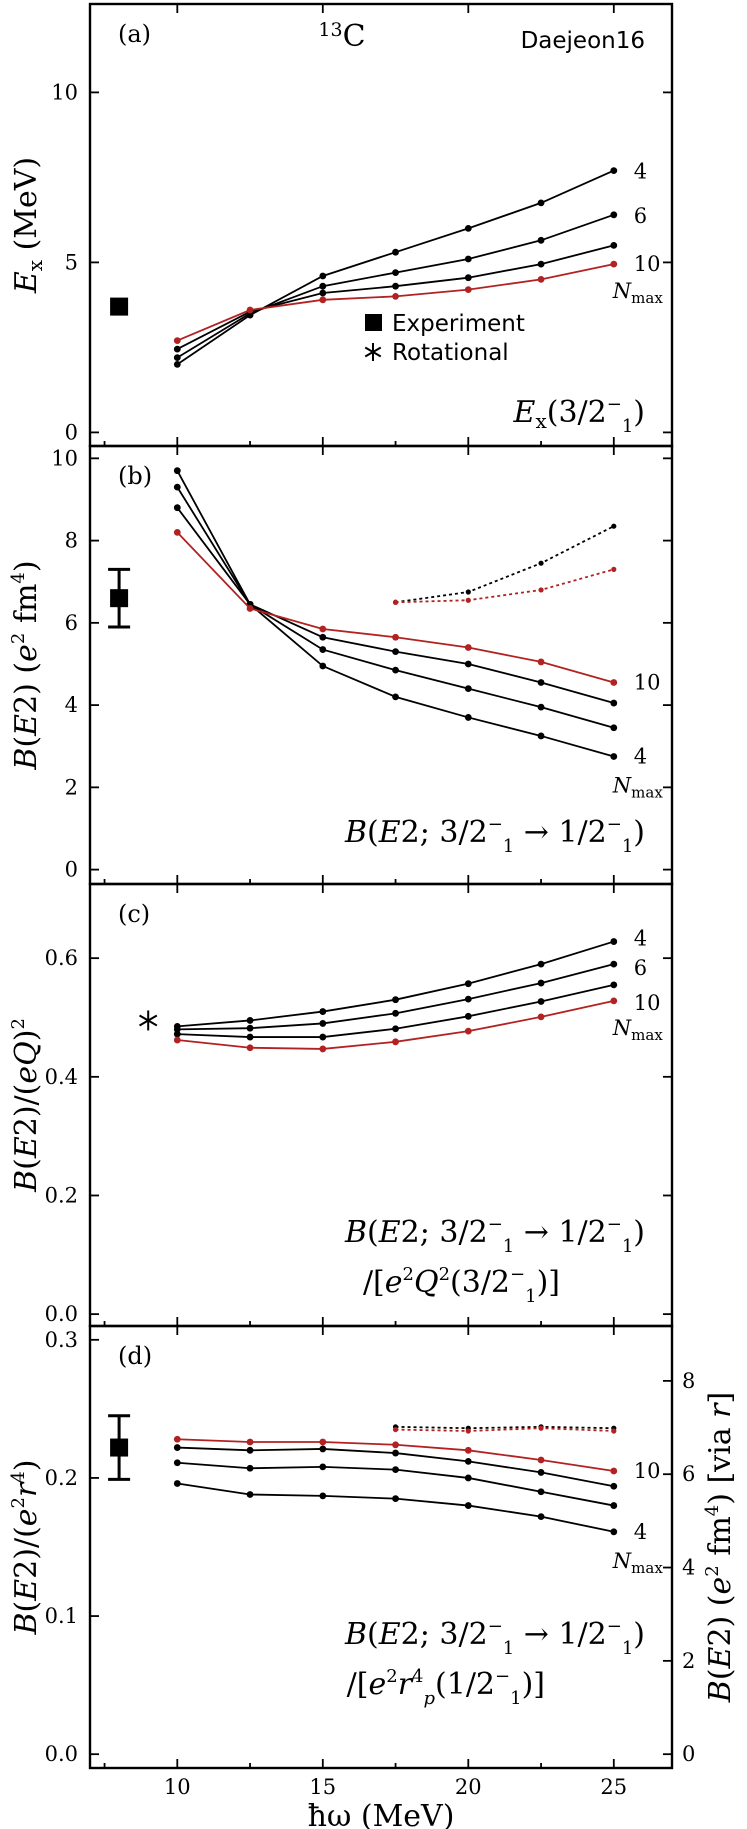 The width and height of the screenshot is (747, 1829). Describe the element at coordinates (71, 262) in the screenshot. I see `y-tick-label: 5` at that location.